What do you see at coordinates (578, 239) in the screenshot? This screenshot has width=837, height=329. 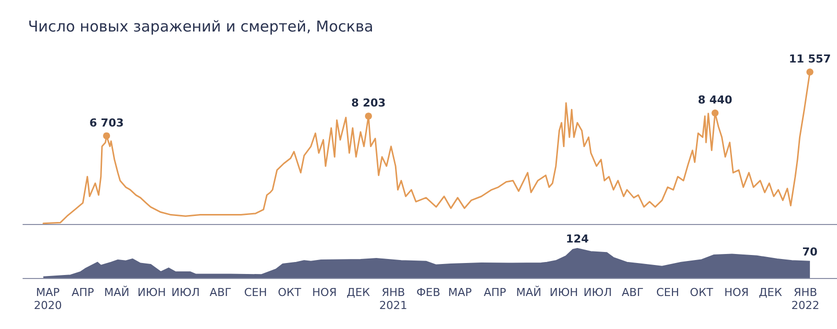 I see `data-label: 124` at bounding box center [578, 239].